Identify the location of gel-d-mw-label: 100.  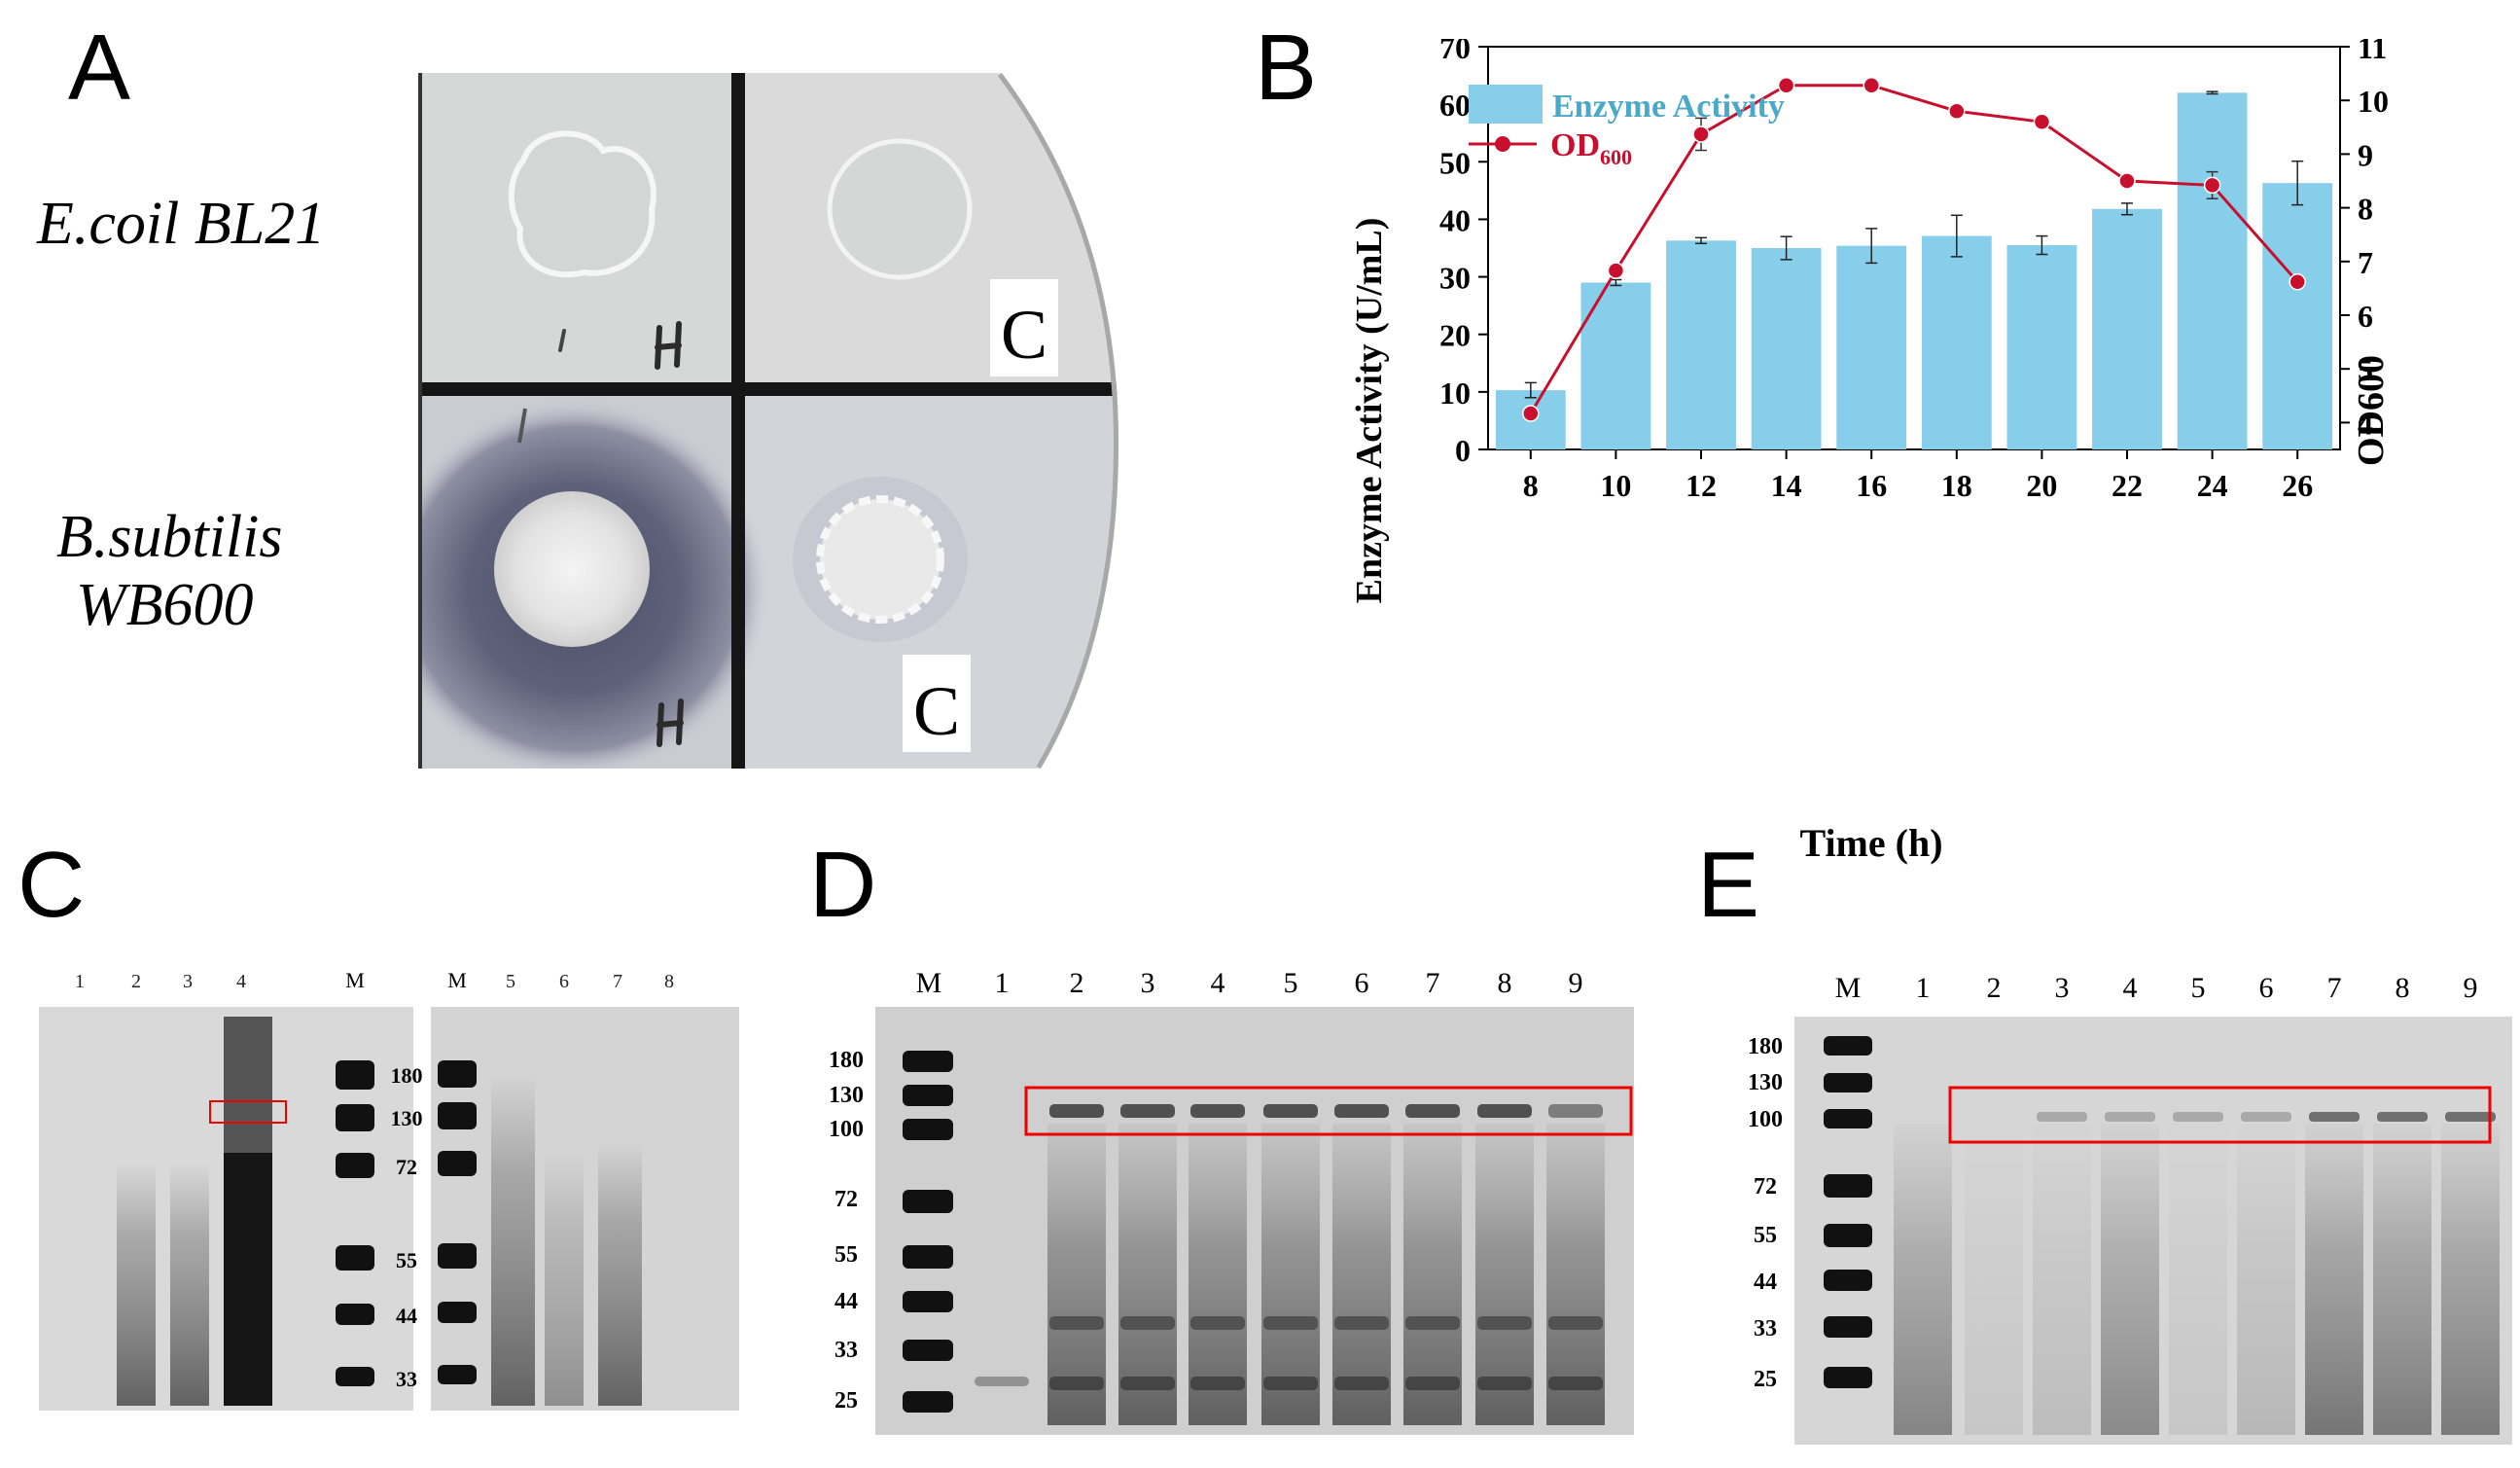
(846, 1130).